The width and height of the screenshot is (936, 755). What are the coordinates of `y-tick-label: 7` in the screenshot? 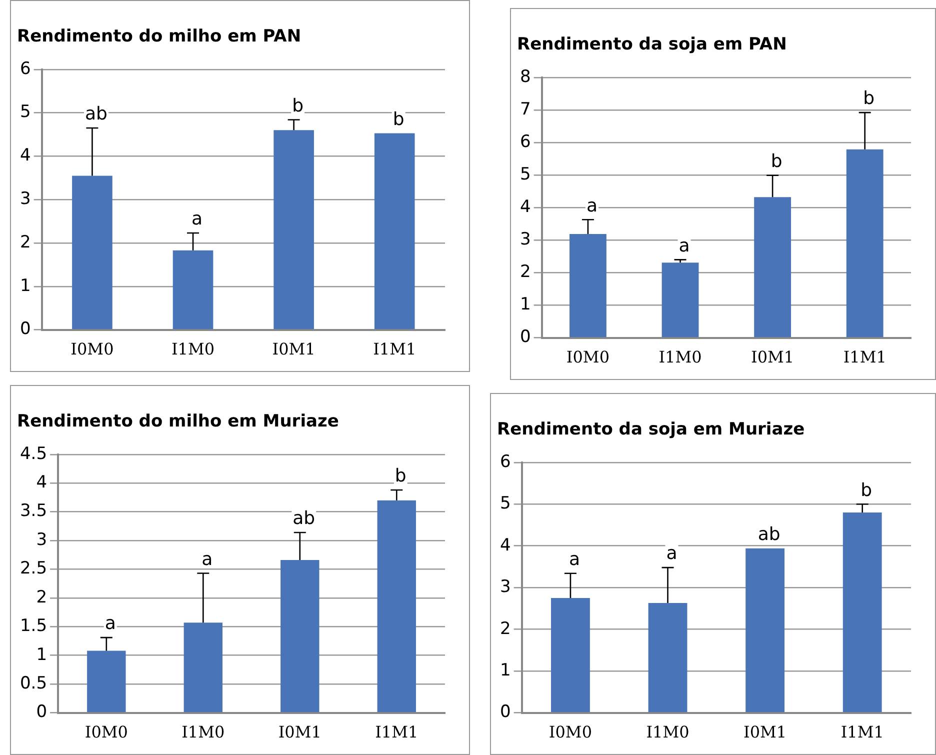 It's located at (525, 109).